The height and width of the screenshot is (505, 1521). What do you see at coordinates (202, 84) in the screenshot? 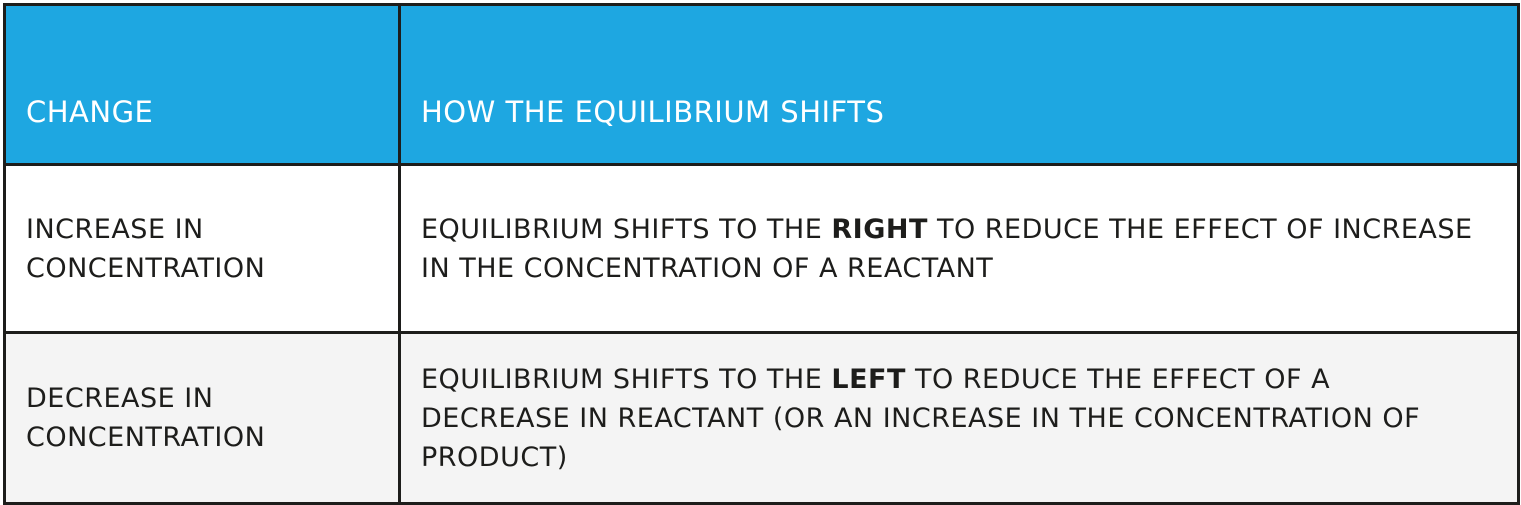
I see `header-change: CHANGE` at bounding box center [202, 84].